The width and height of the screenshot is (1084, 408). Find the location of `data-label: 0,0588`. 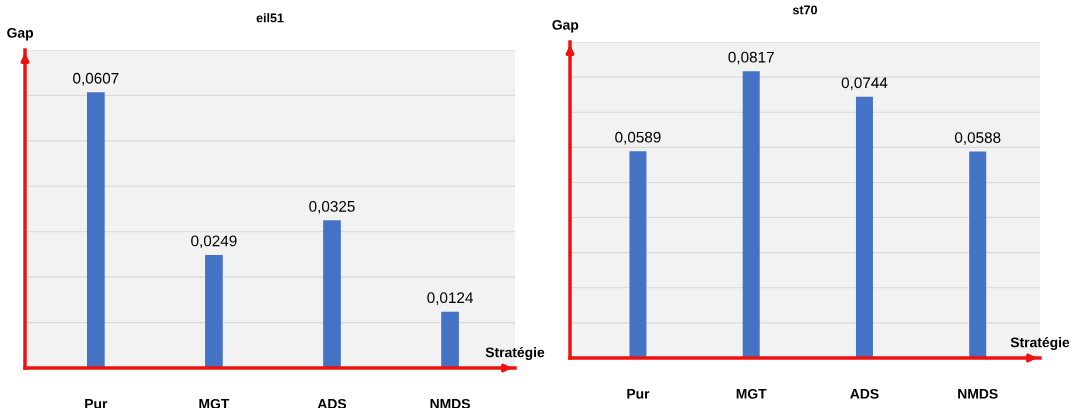

data-label: 0,0588 is located at coordinates (977, 138).